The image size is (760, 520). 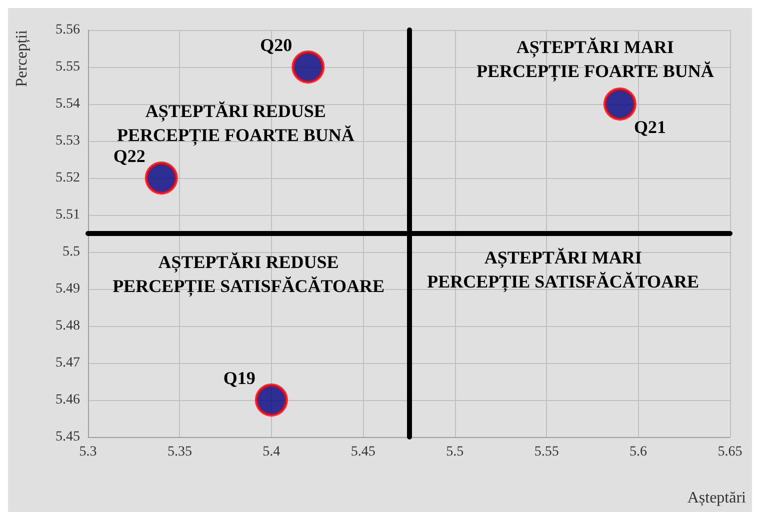 What do you see at coordinates (68, 289) in the screenshot?
I see `y-tick-label: 5.49` at bounding box center [68, 289].